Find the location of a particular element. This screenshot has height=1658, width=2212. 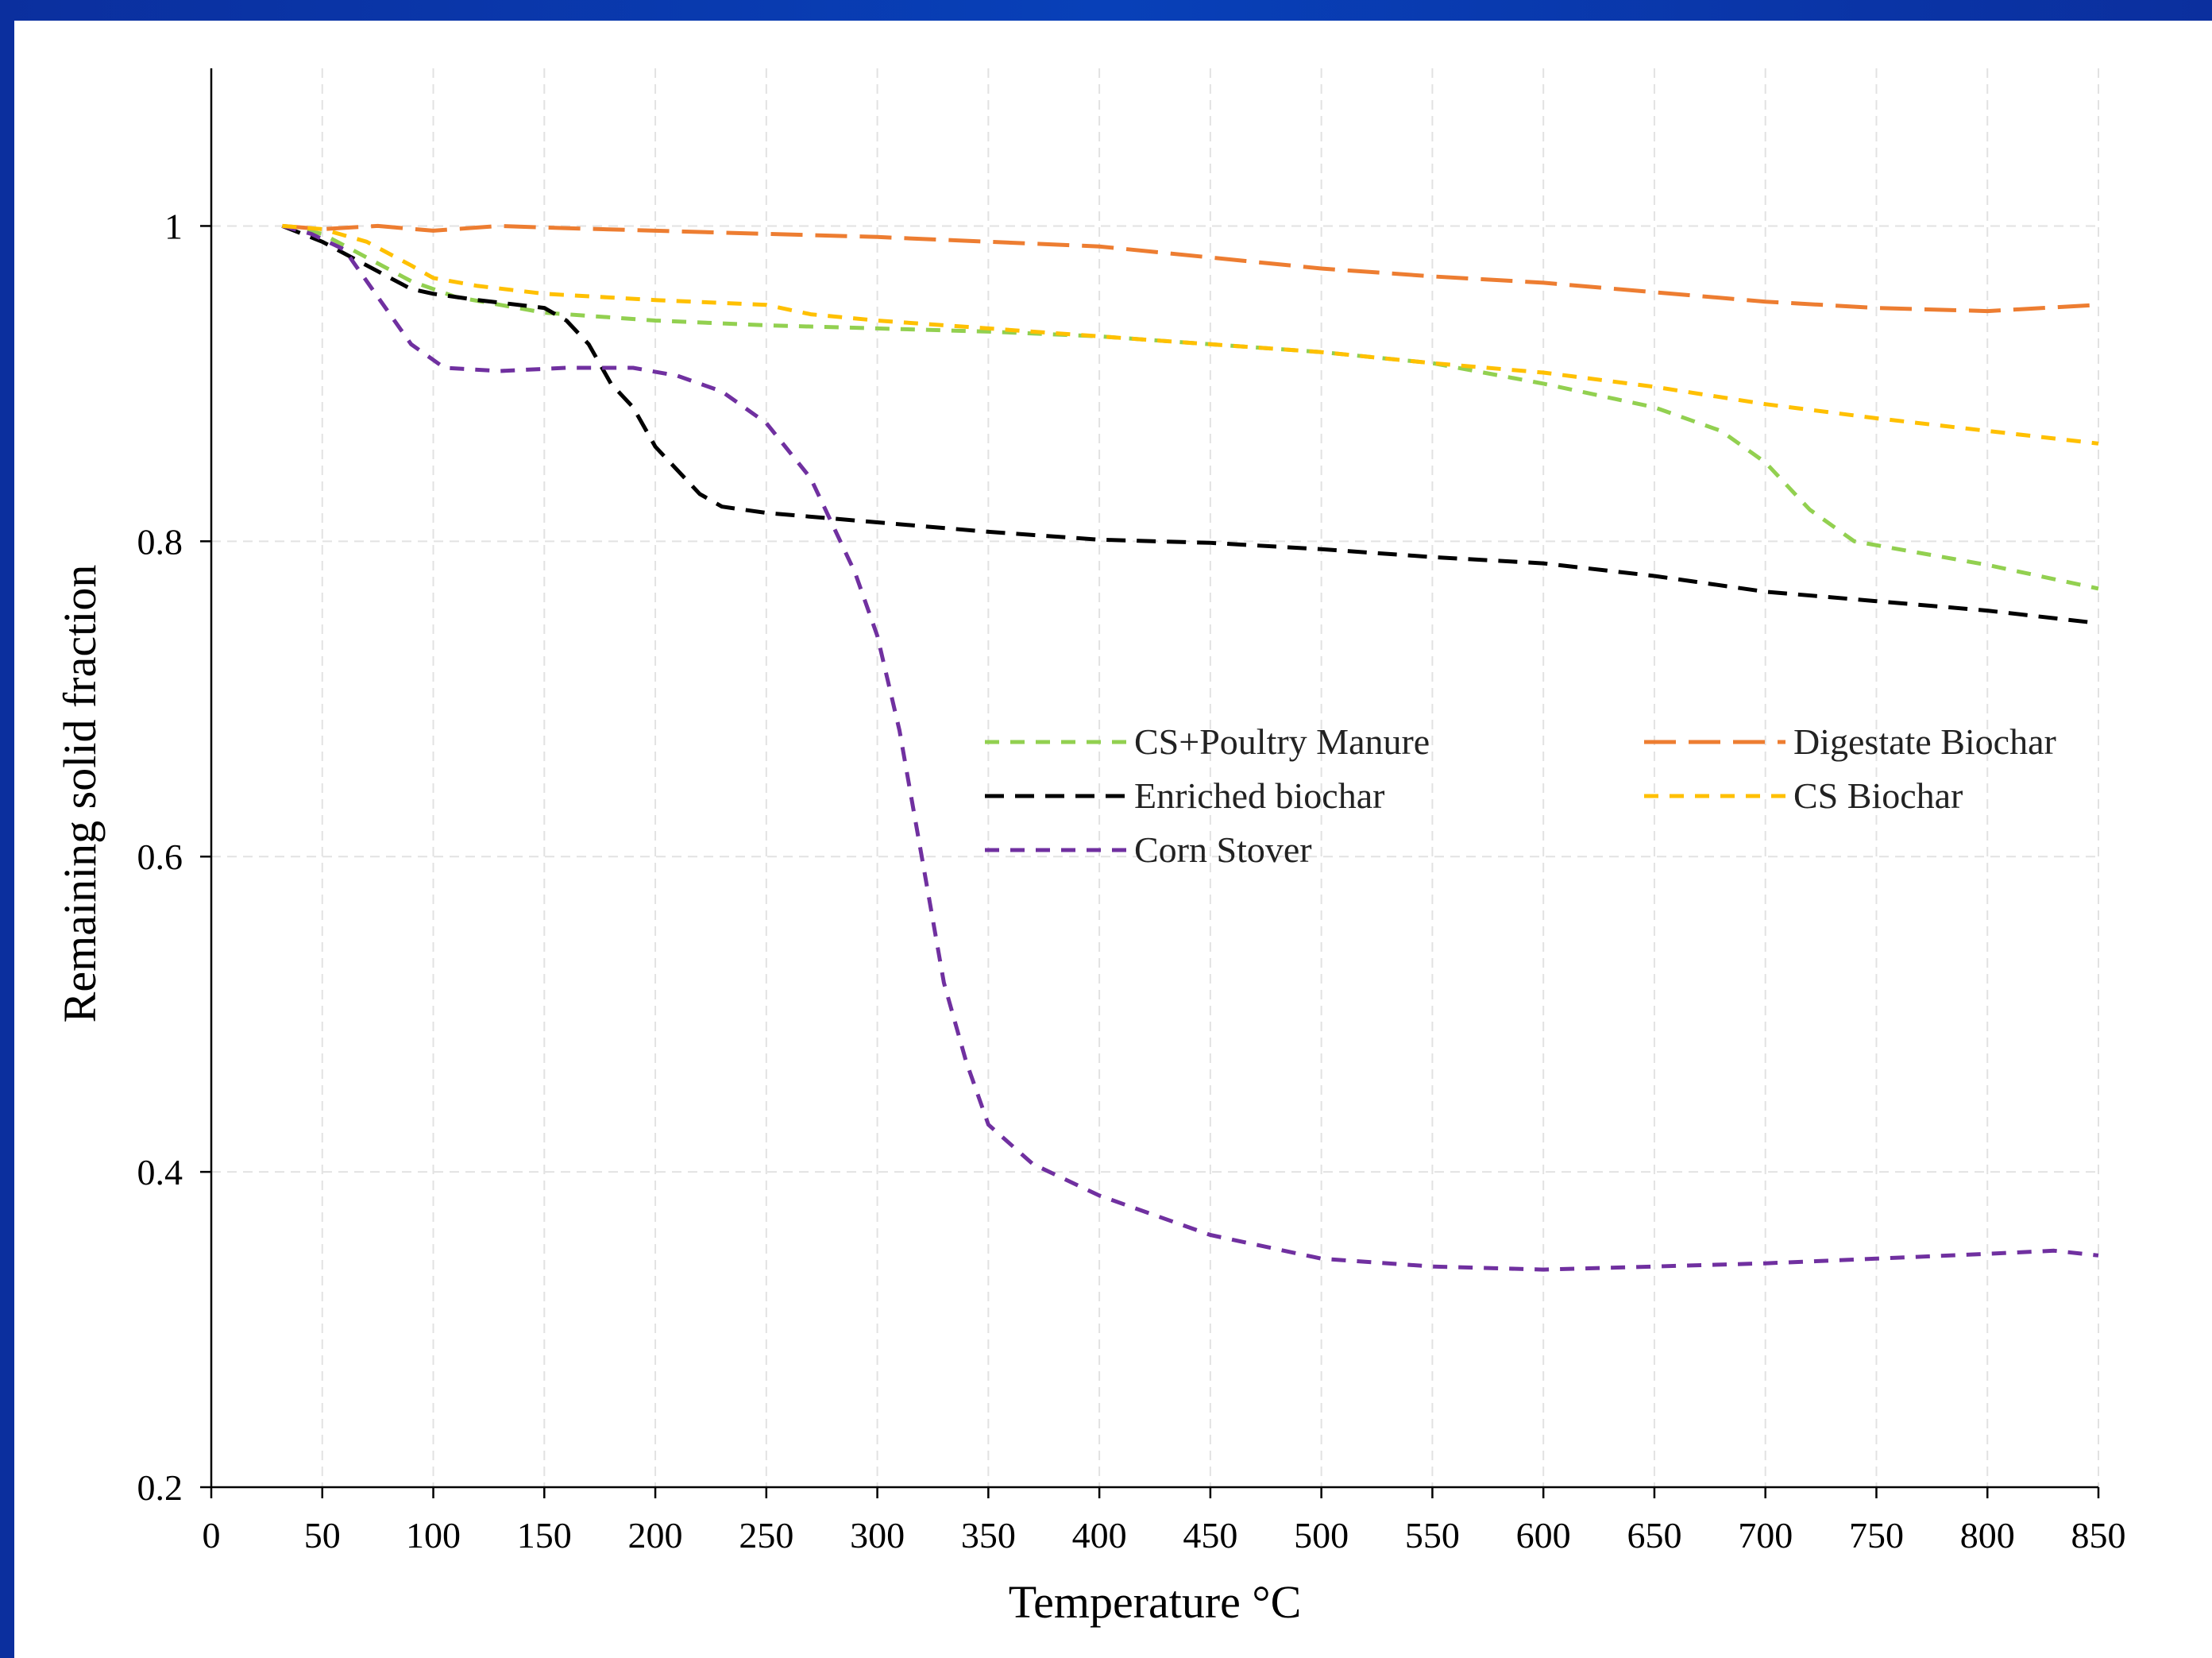

x-tick-label: 500 is located at coordinates (1321, 1535).